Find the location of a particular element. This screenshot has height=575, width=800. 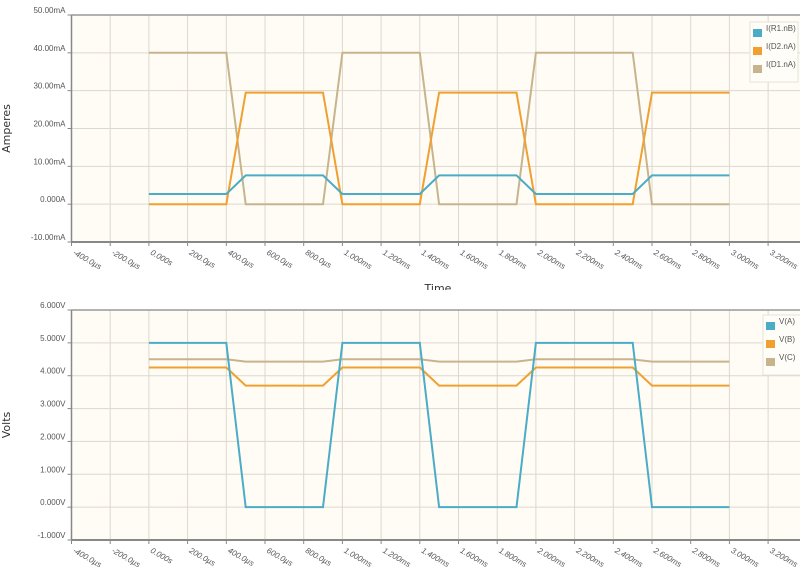

legend-item: I(R1.nB) is located at coordinates (774, 30).